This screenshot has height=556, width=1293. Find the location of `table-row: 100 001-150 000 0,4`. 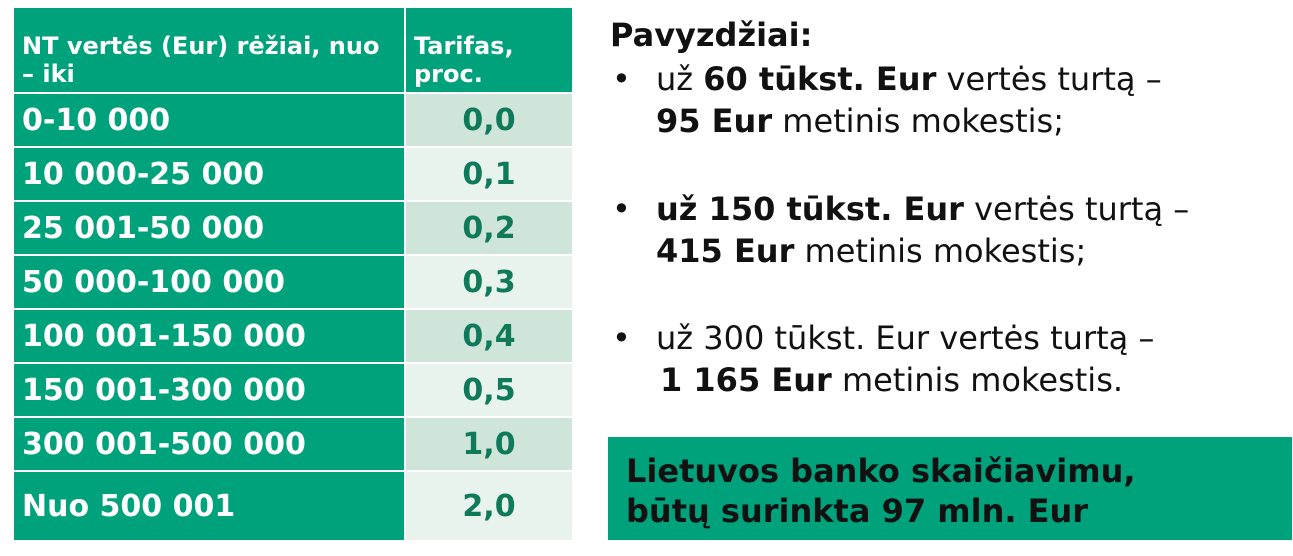

table-row: 100 001-150 000 0,4 is located at coordinates (293, 336).